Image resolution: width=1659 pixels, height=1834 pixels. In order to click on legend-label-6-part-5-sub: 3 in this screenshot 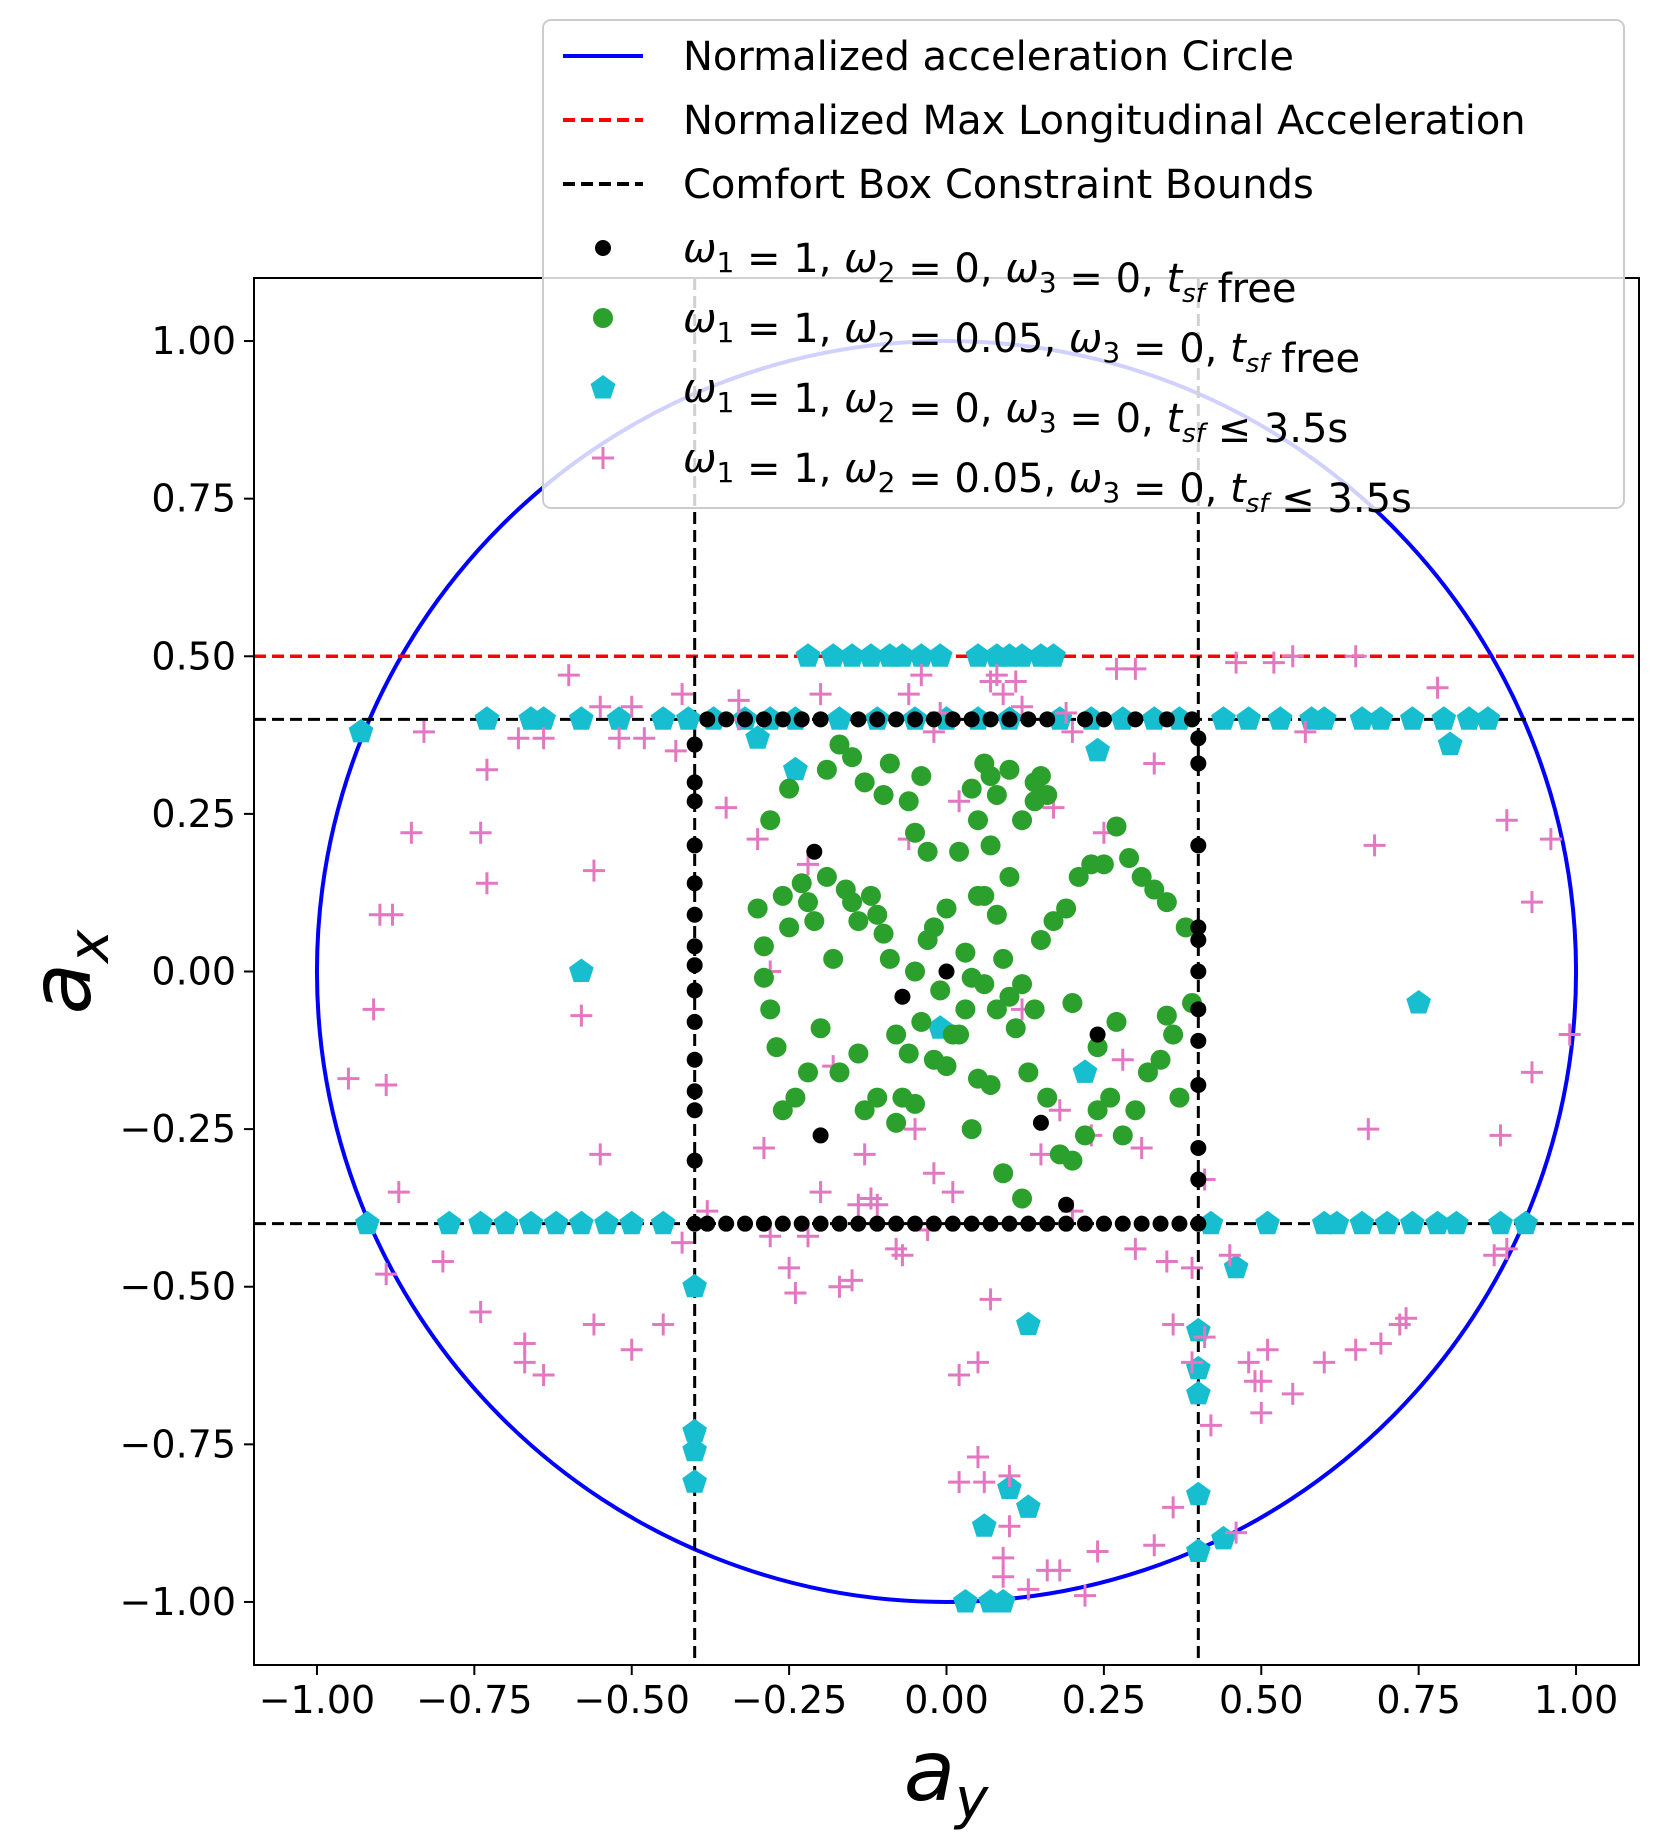, I will do `click(1111, 492)`.